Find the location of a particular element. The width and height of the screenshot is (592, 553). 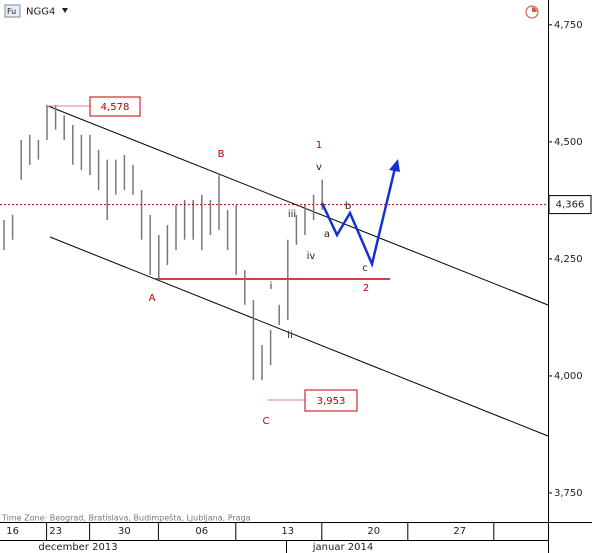

x-tick-label: 30 is located at coordinates (124, 531).